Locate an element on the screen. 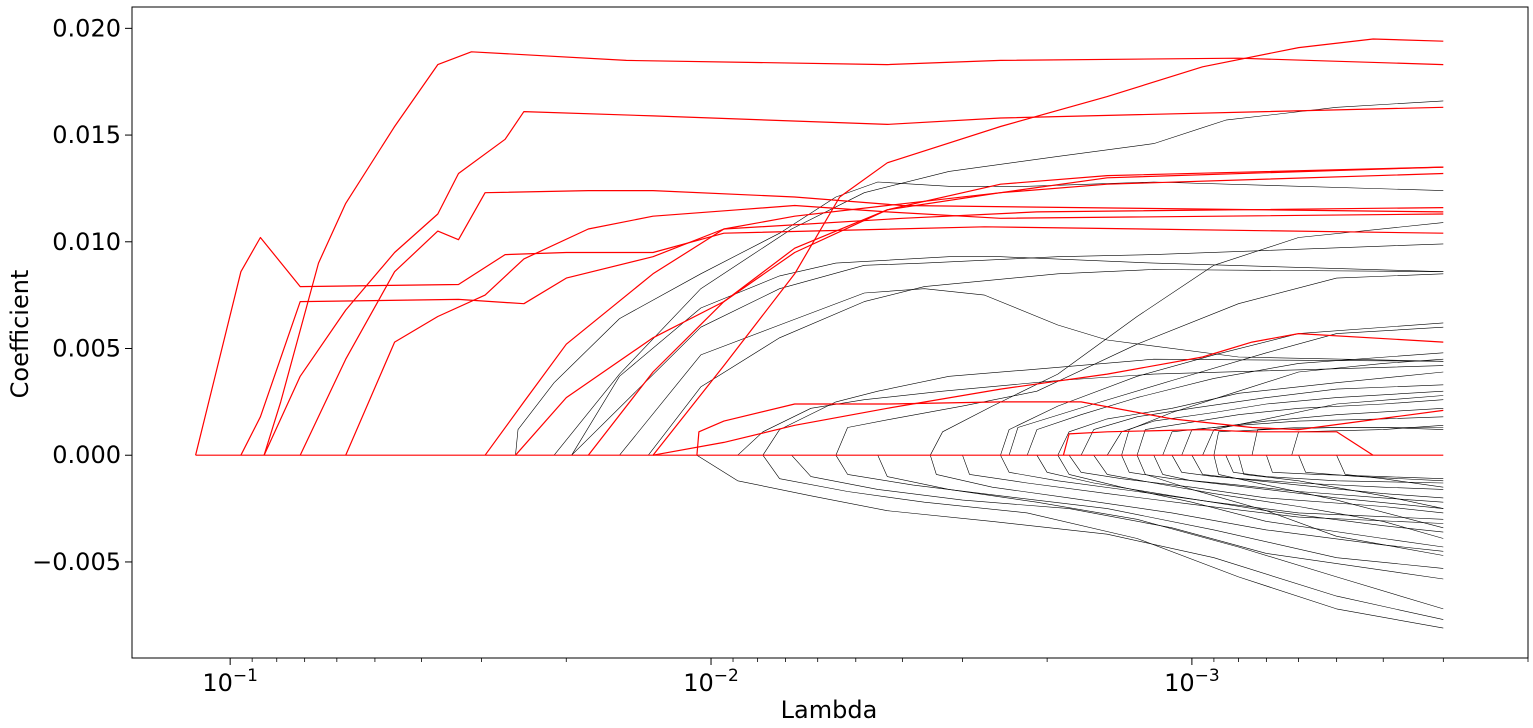 The image size is (1533, 728). x-tick-label: 10⁻² is located at coordinates (711, 681).